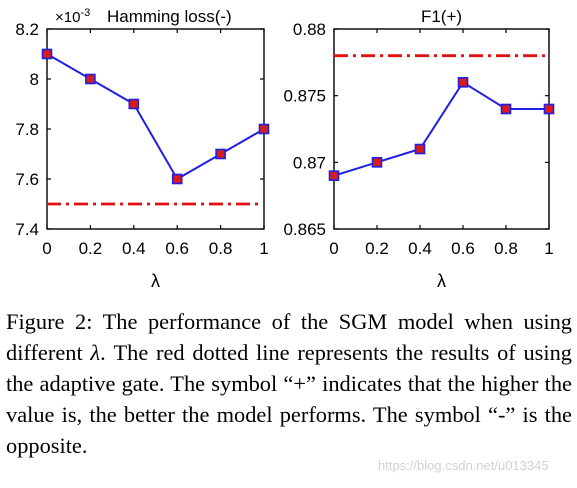  What do you see at coordinates (304, 96) in the screenshot?
I see `y-tick-label: 0.875` at bounding box center [304, 96].